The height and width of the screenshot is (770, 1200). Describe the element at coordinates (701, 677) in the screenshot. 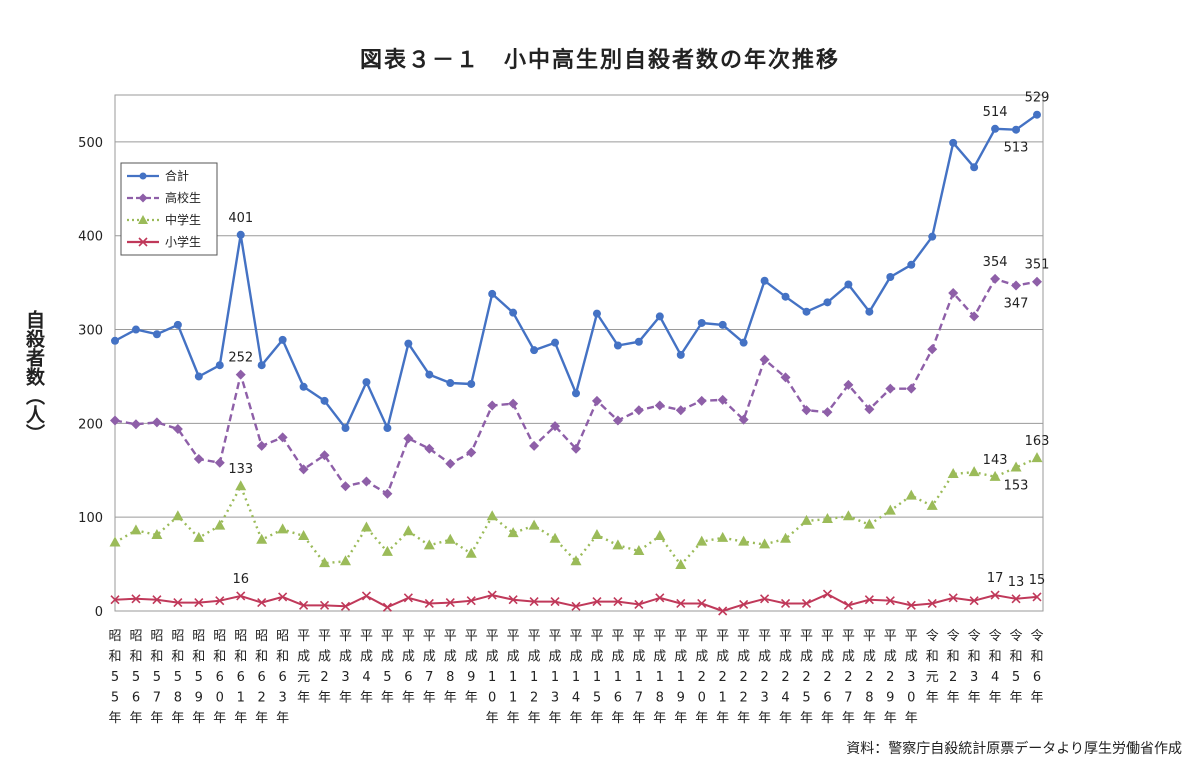

I see `x-tick-label: 平成 2 0 年` at that location.